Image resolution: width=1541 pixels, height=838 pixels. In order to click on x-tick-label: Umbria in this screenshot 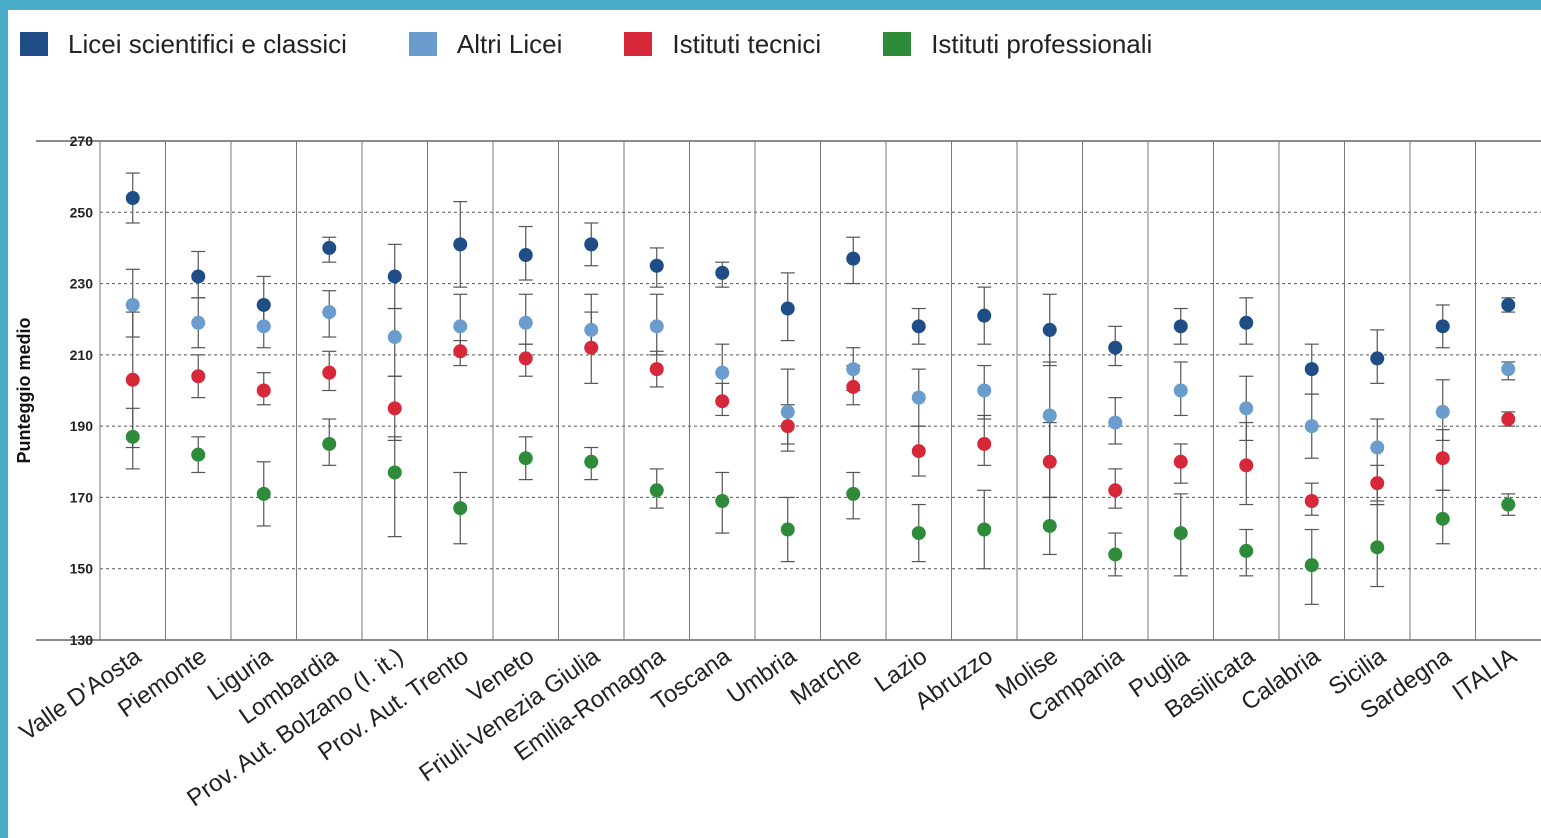, I will do `click(761, 675)`.